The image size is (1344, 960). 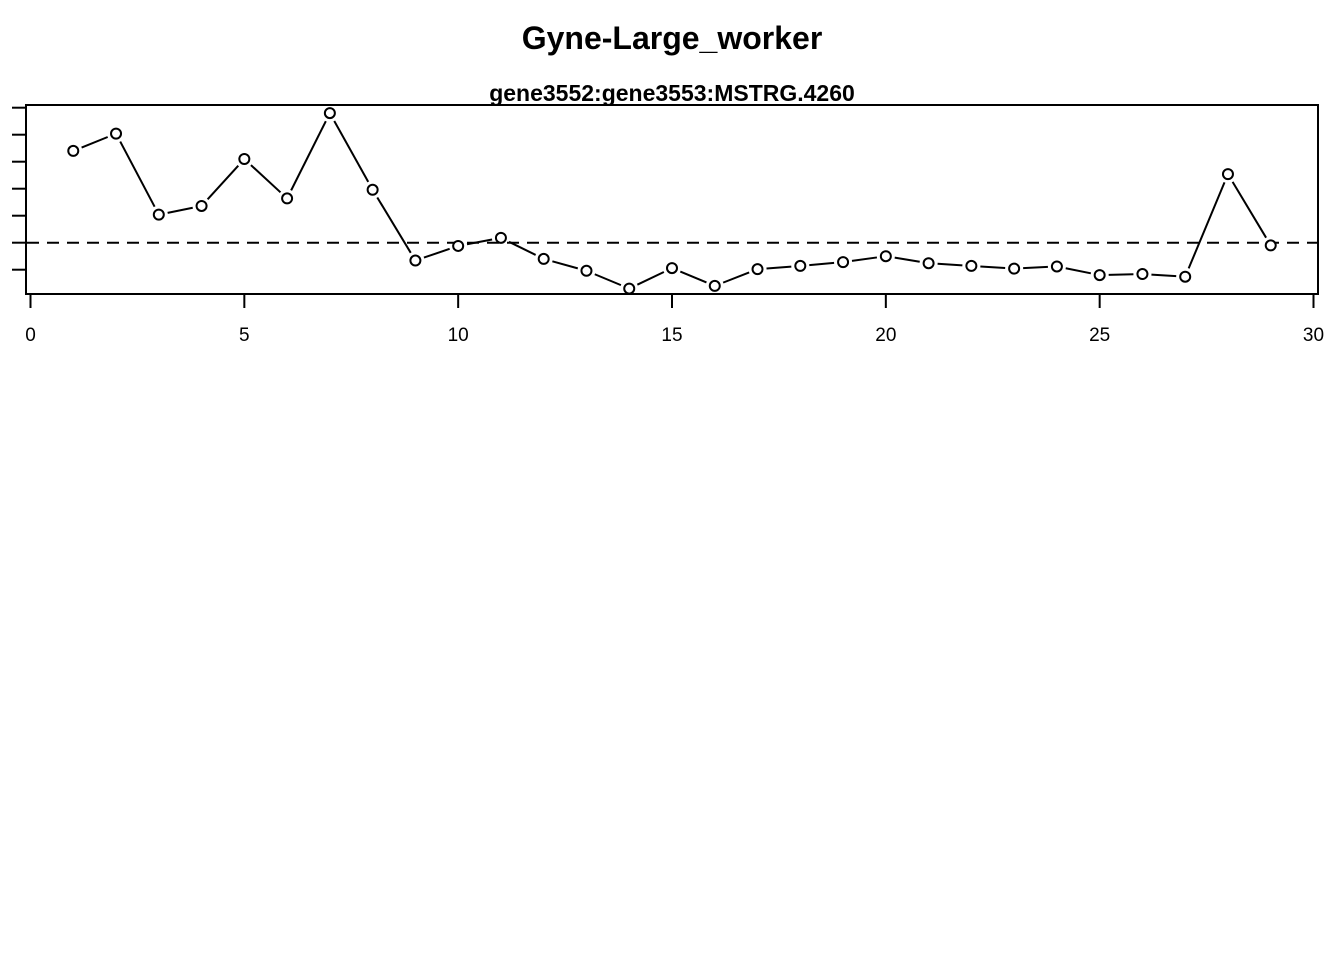 I want to click on chart-subtitle: gene3552:gene3553:MSTRG.4260, so click(x=672, y=93).